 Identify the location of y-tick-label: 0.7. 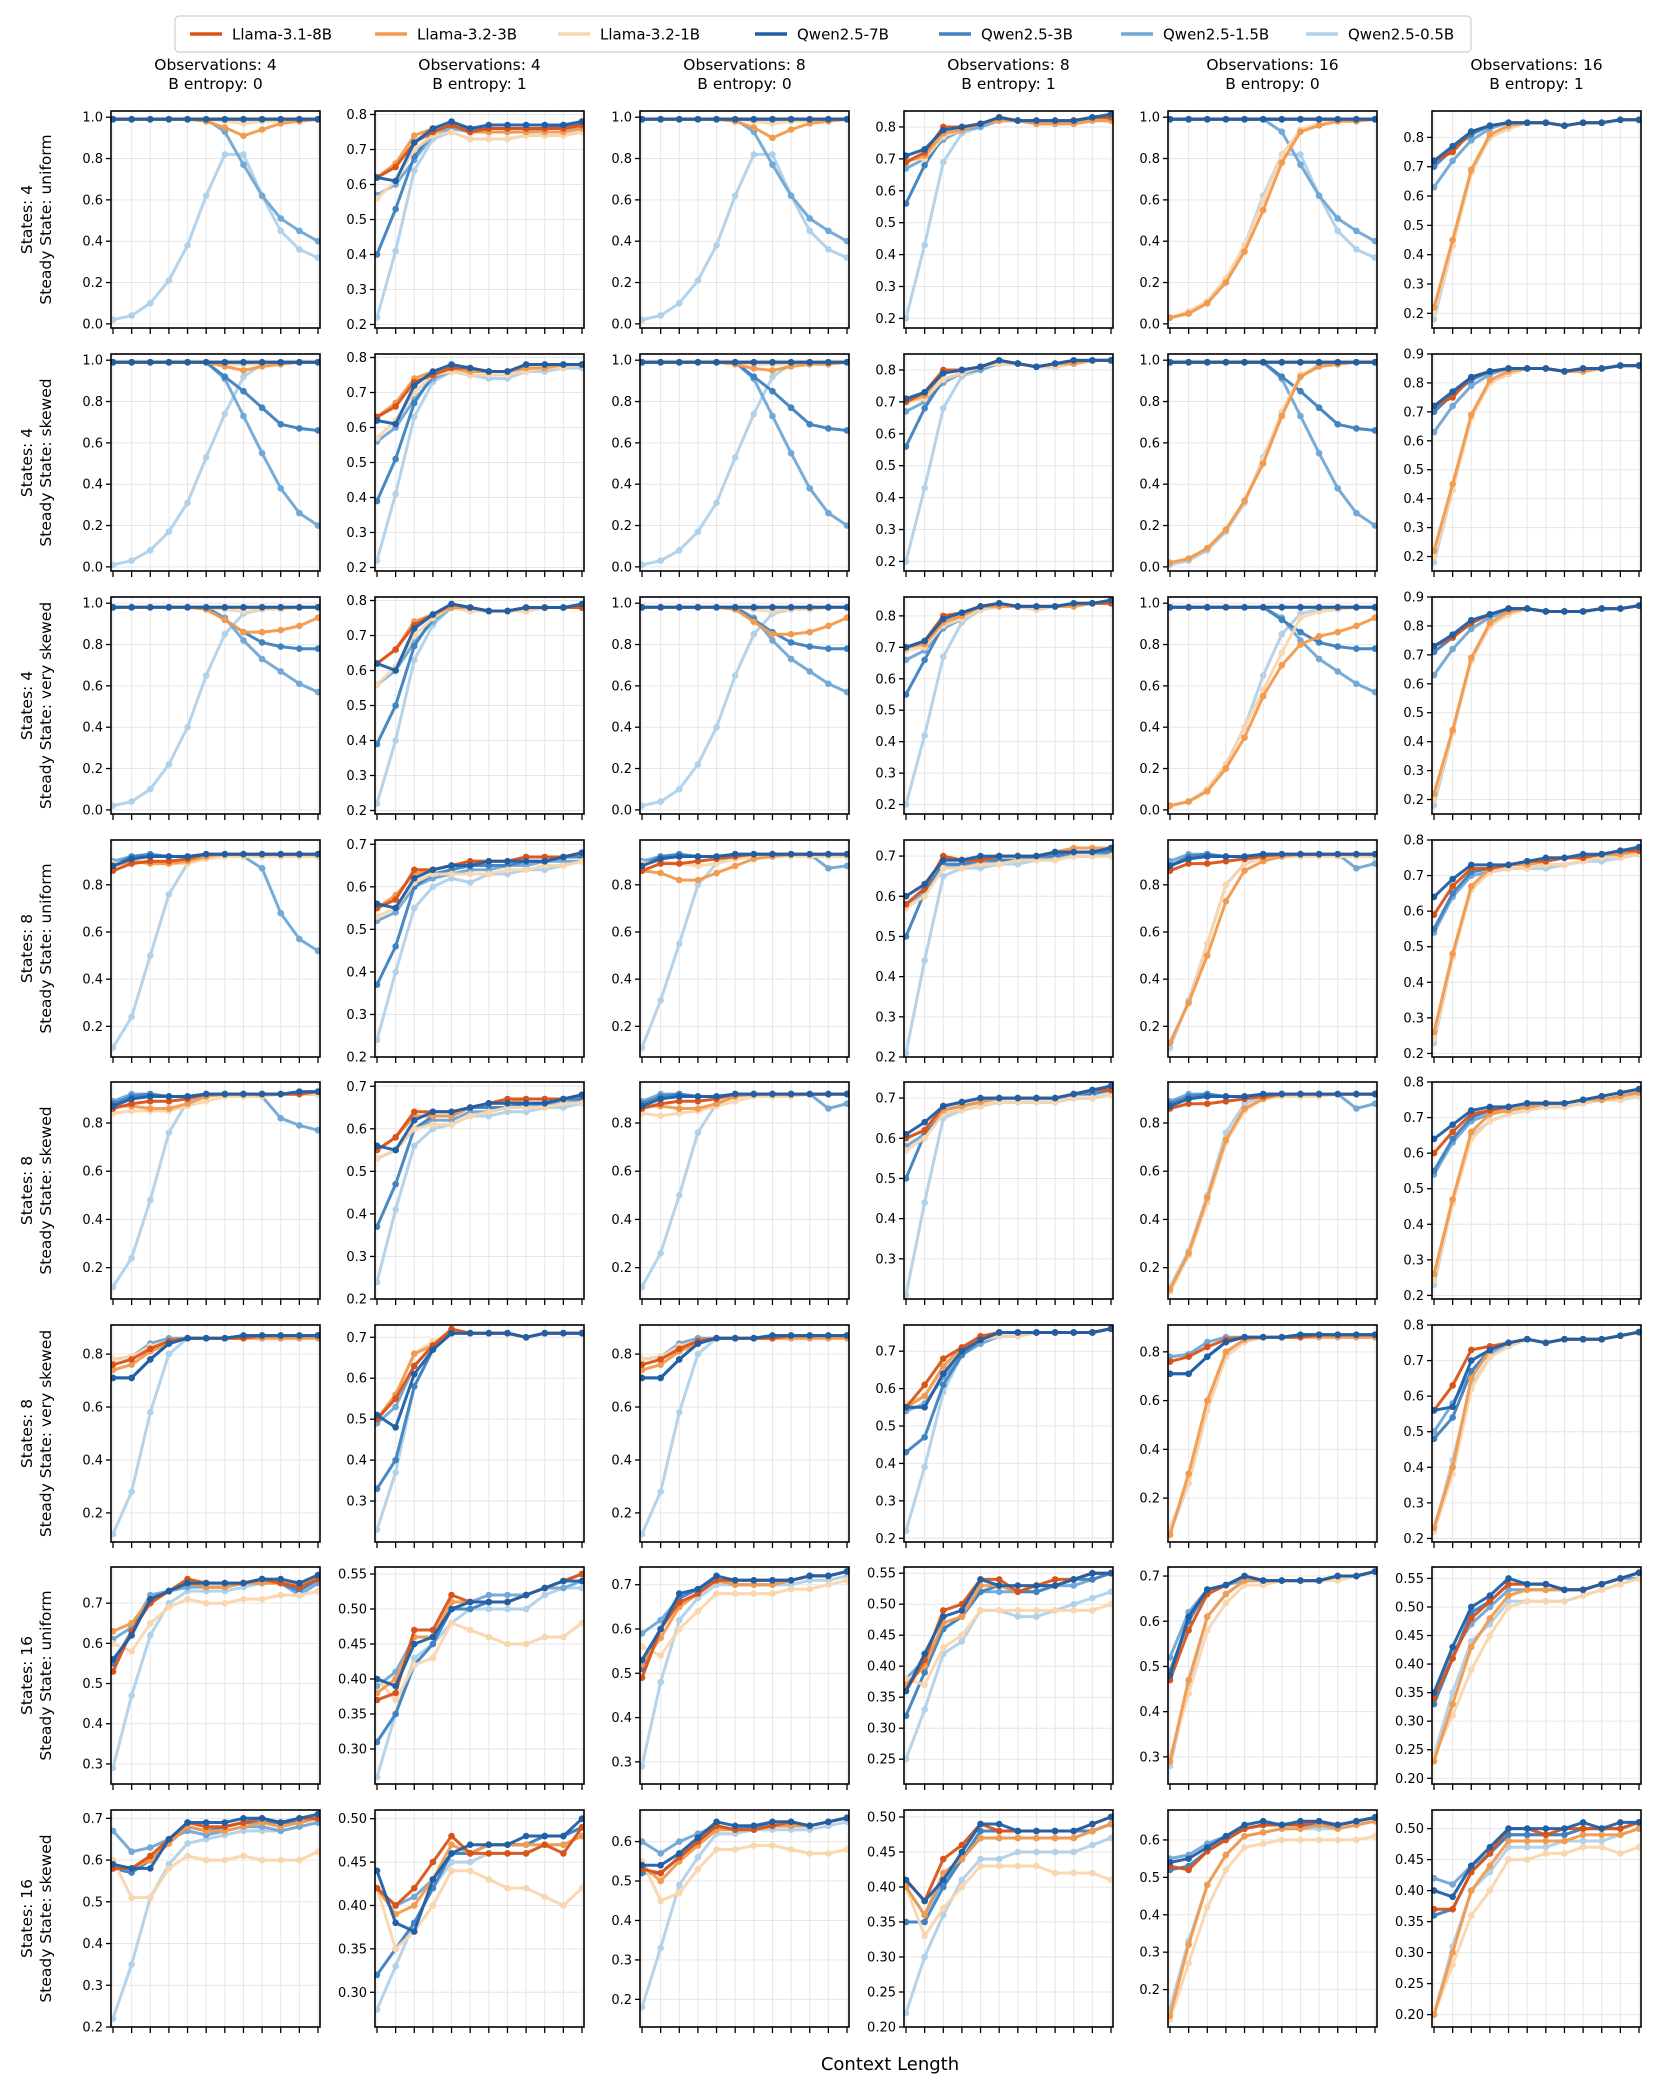
(885, 402).